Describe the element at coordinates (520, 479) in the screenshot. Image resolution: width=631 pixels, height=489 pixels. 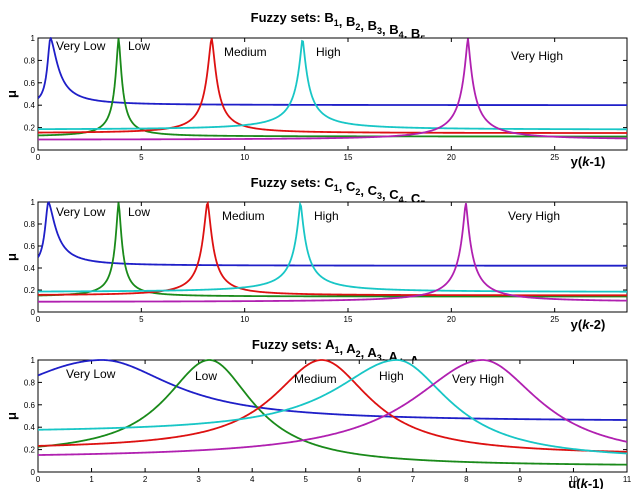
I see `x-tick-label: 9` at that location.